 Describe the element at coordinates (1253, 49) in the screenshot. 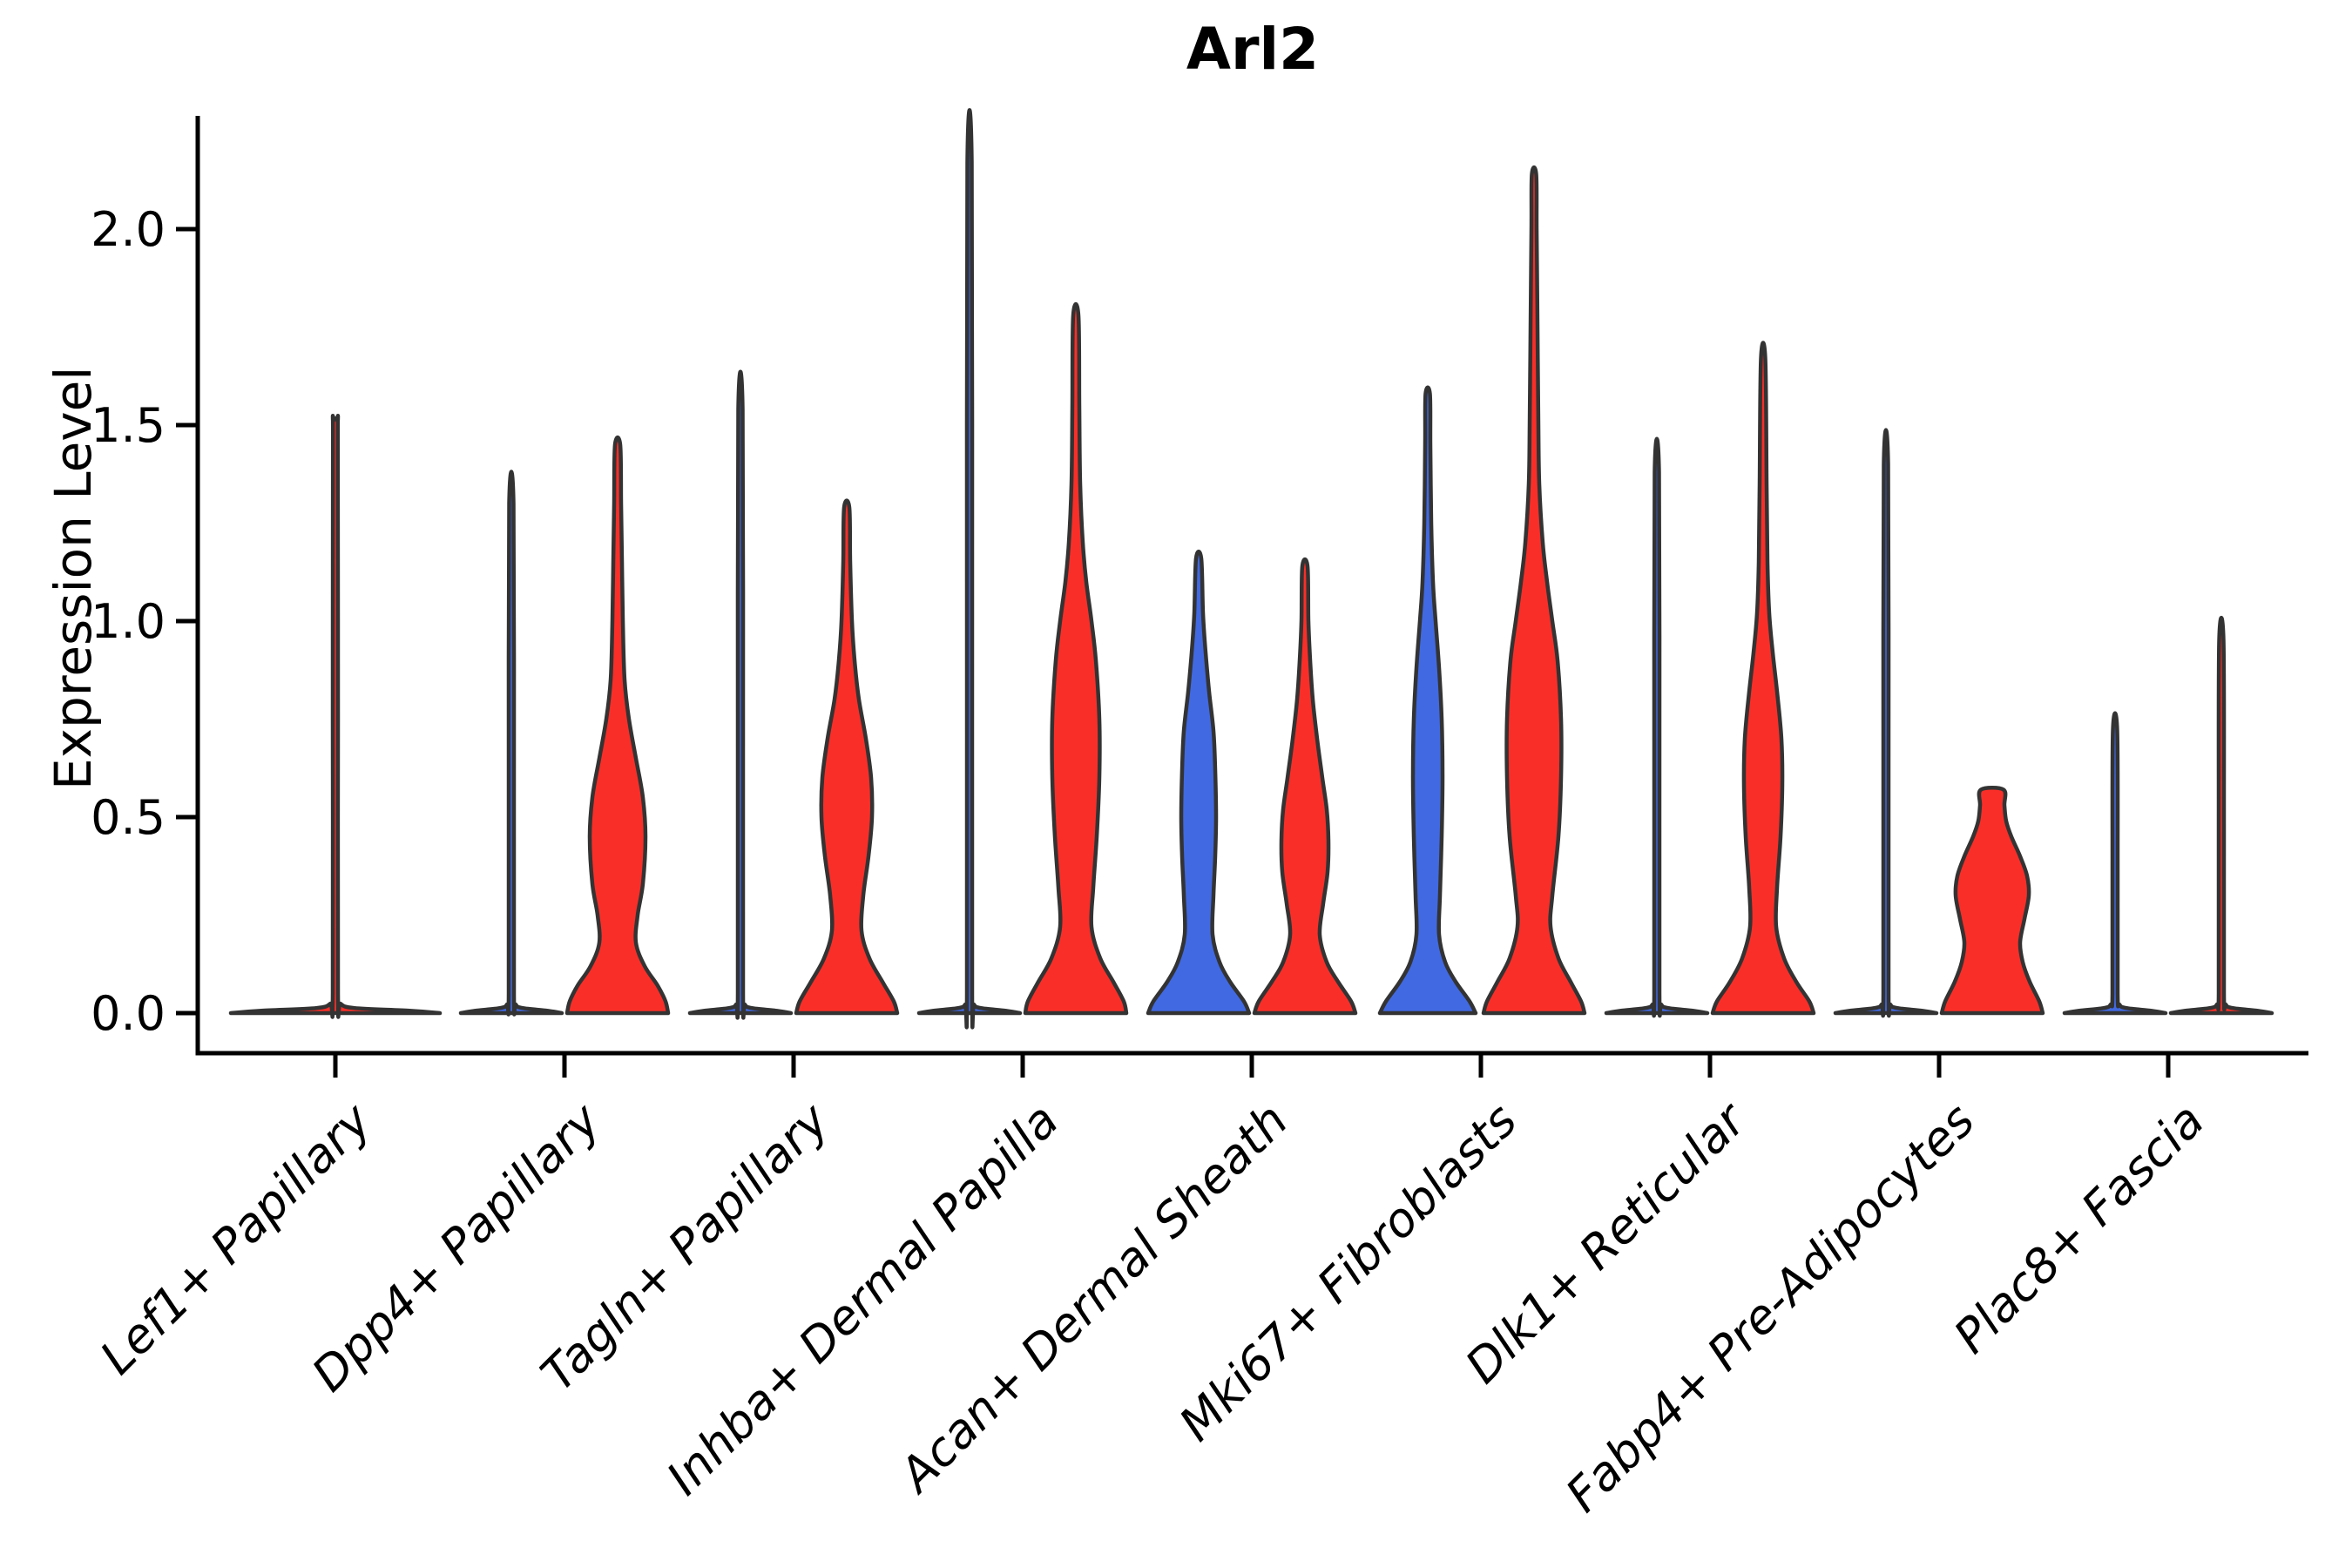

I see `chart-title: Arl2` at that location.